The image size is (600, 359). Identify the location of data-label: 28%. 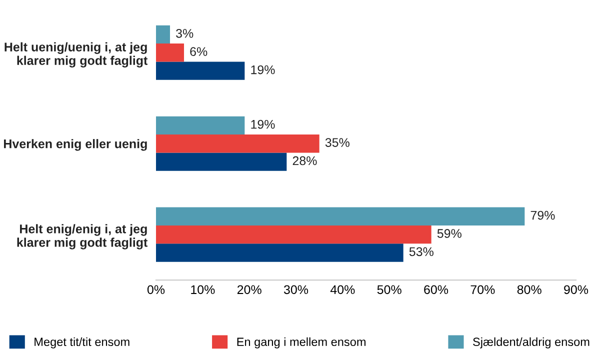
(304, 161).